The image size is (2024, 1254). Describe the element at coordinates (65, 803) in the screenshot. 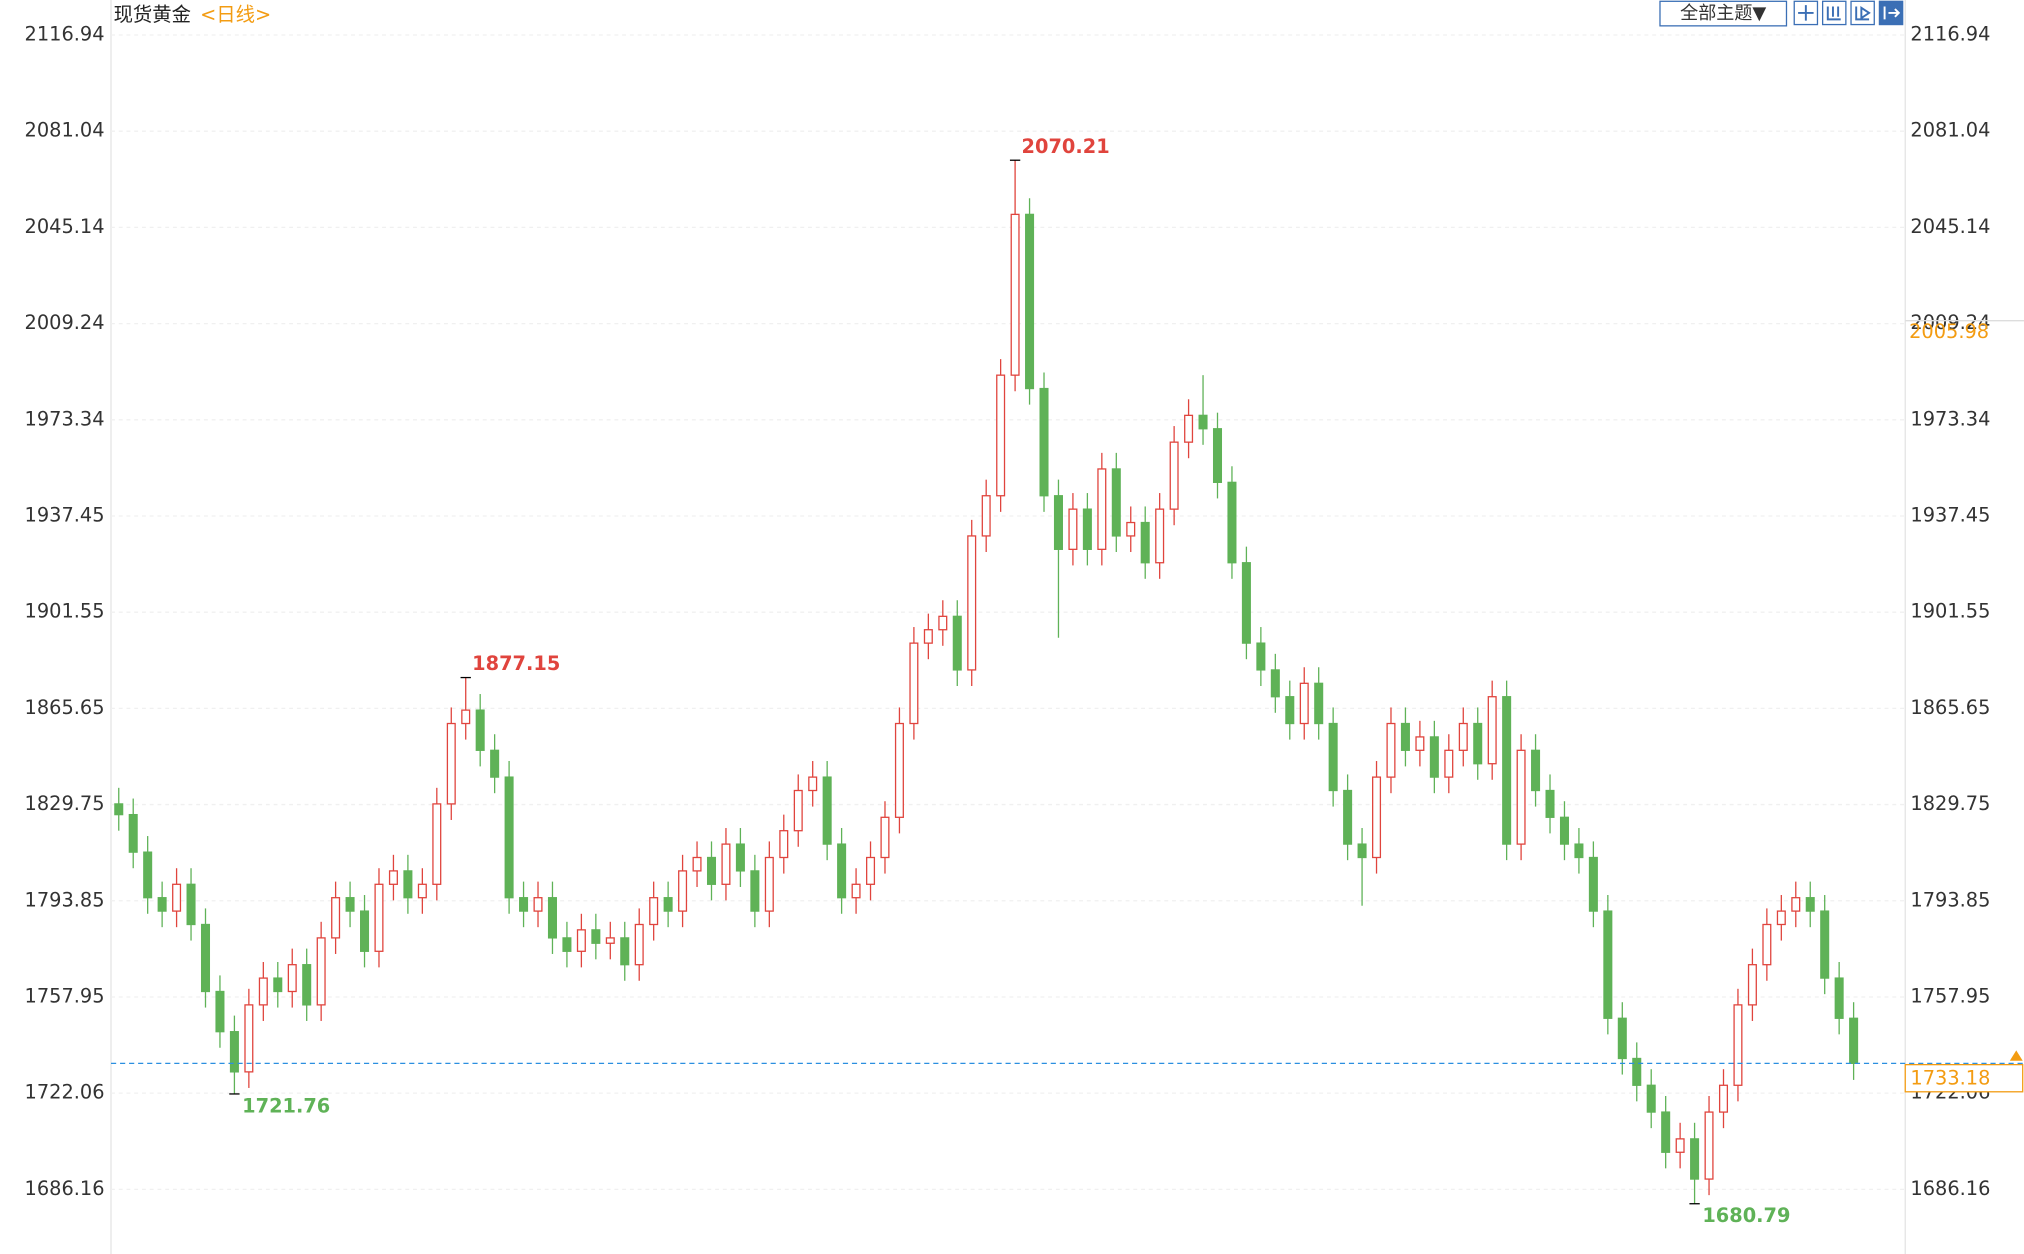

I see `y-tick-label: 1829.75` at that location.